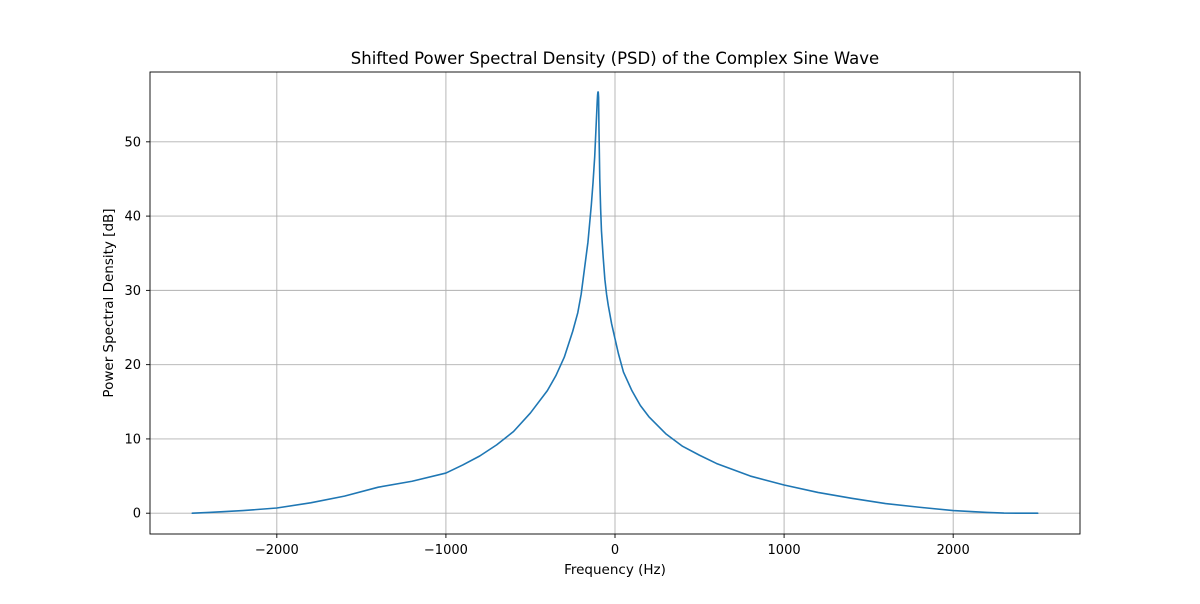 This screenshot has width=1200, height=604. I want to click on y-tick-label: 20, so click(132, 365).